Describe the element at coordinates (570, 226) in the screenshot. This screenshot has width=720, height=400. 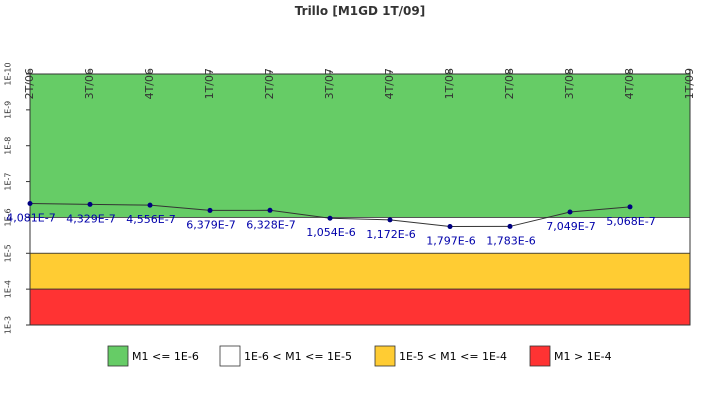
I see `value-label: 7,049E-7` at that location.